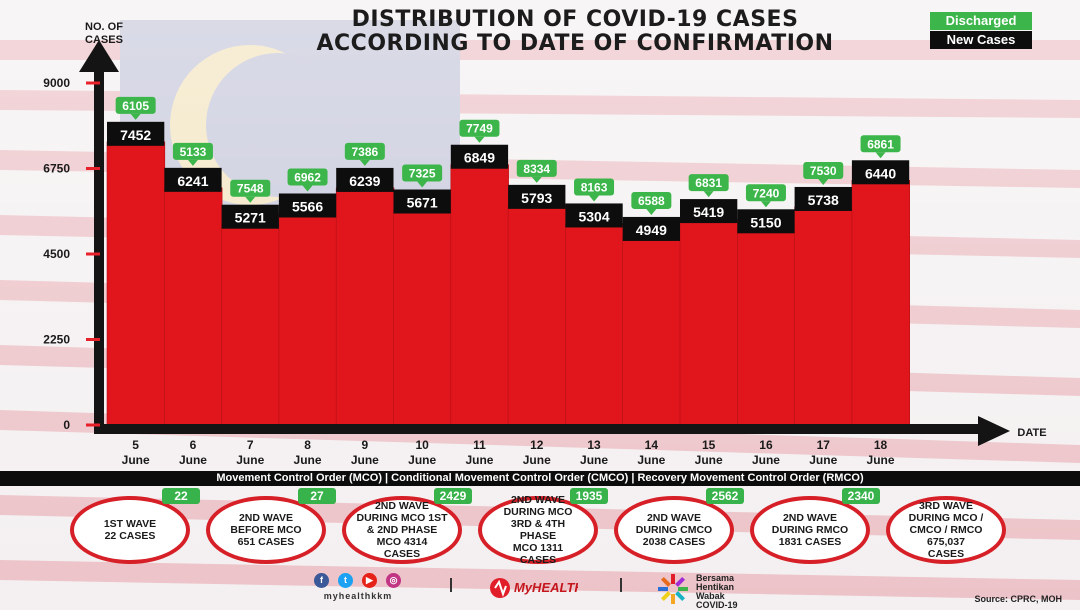  I want to click on wave-badge: 2562, so click(725, 496).